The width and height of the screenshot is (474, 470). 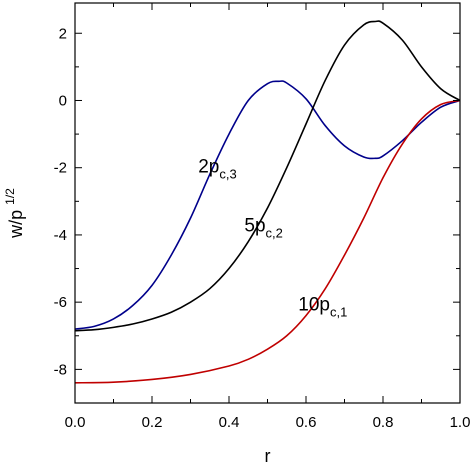 I want to click on curve-label-subscript: c,1, so click(x=338, y=312).